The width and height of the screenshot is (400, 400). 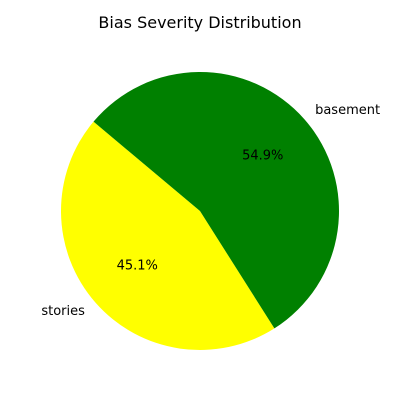 I want to click on pie-pct-stories: 45.1%, so click(x=137, y=265).